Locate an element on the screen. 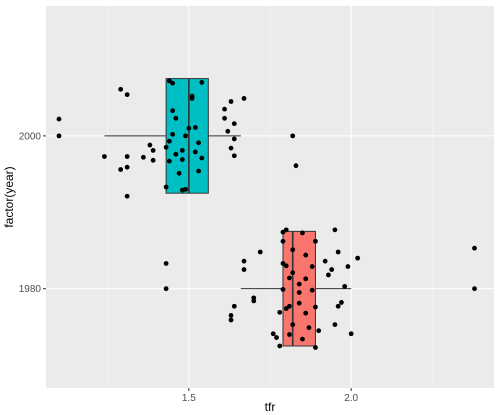 Image resolution: width=500 pixels, height=415 pixels. y-axis-title: factor(year) is located at coordinates (9, 196).